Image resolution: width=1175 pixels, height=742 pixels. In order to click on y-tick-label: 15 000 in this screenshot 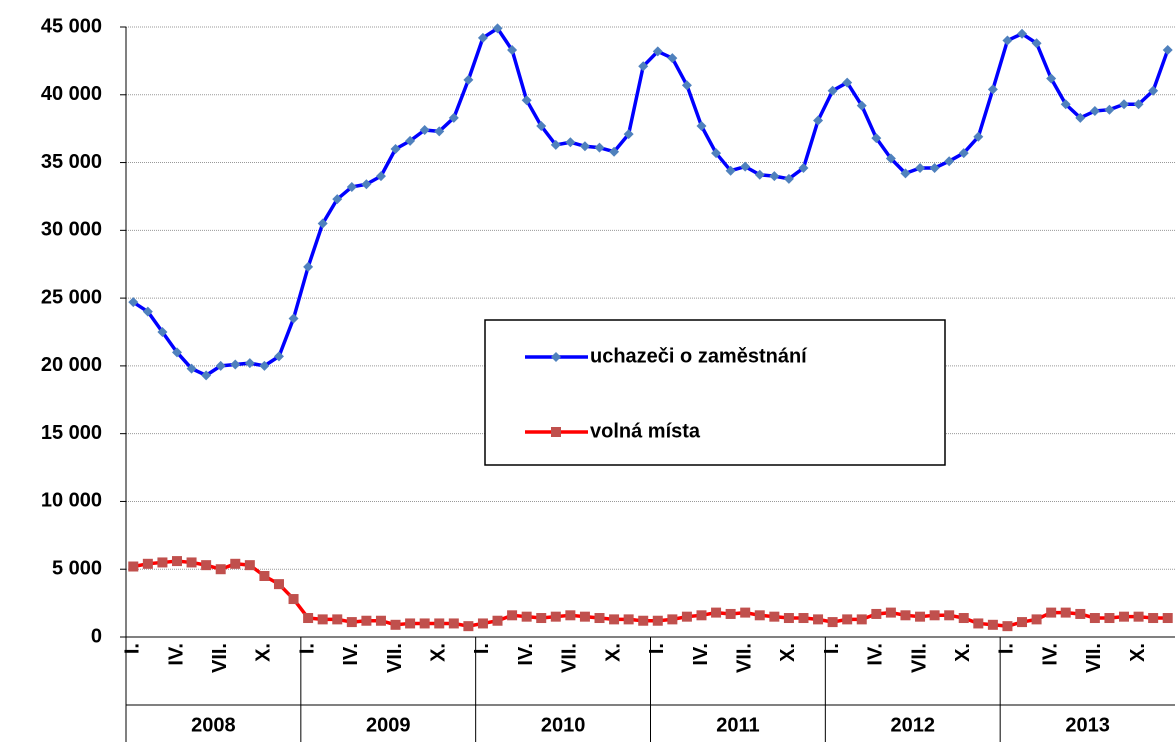, I will do `click(71, 433)`.